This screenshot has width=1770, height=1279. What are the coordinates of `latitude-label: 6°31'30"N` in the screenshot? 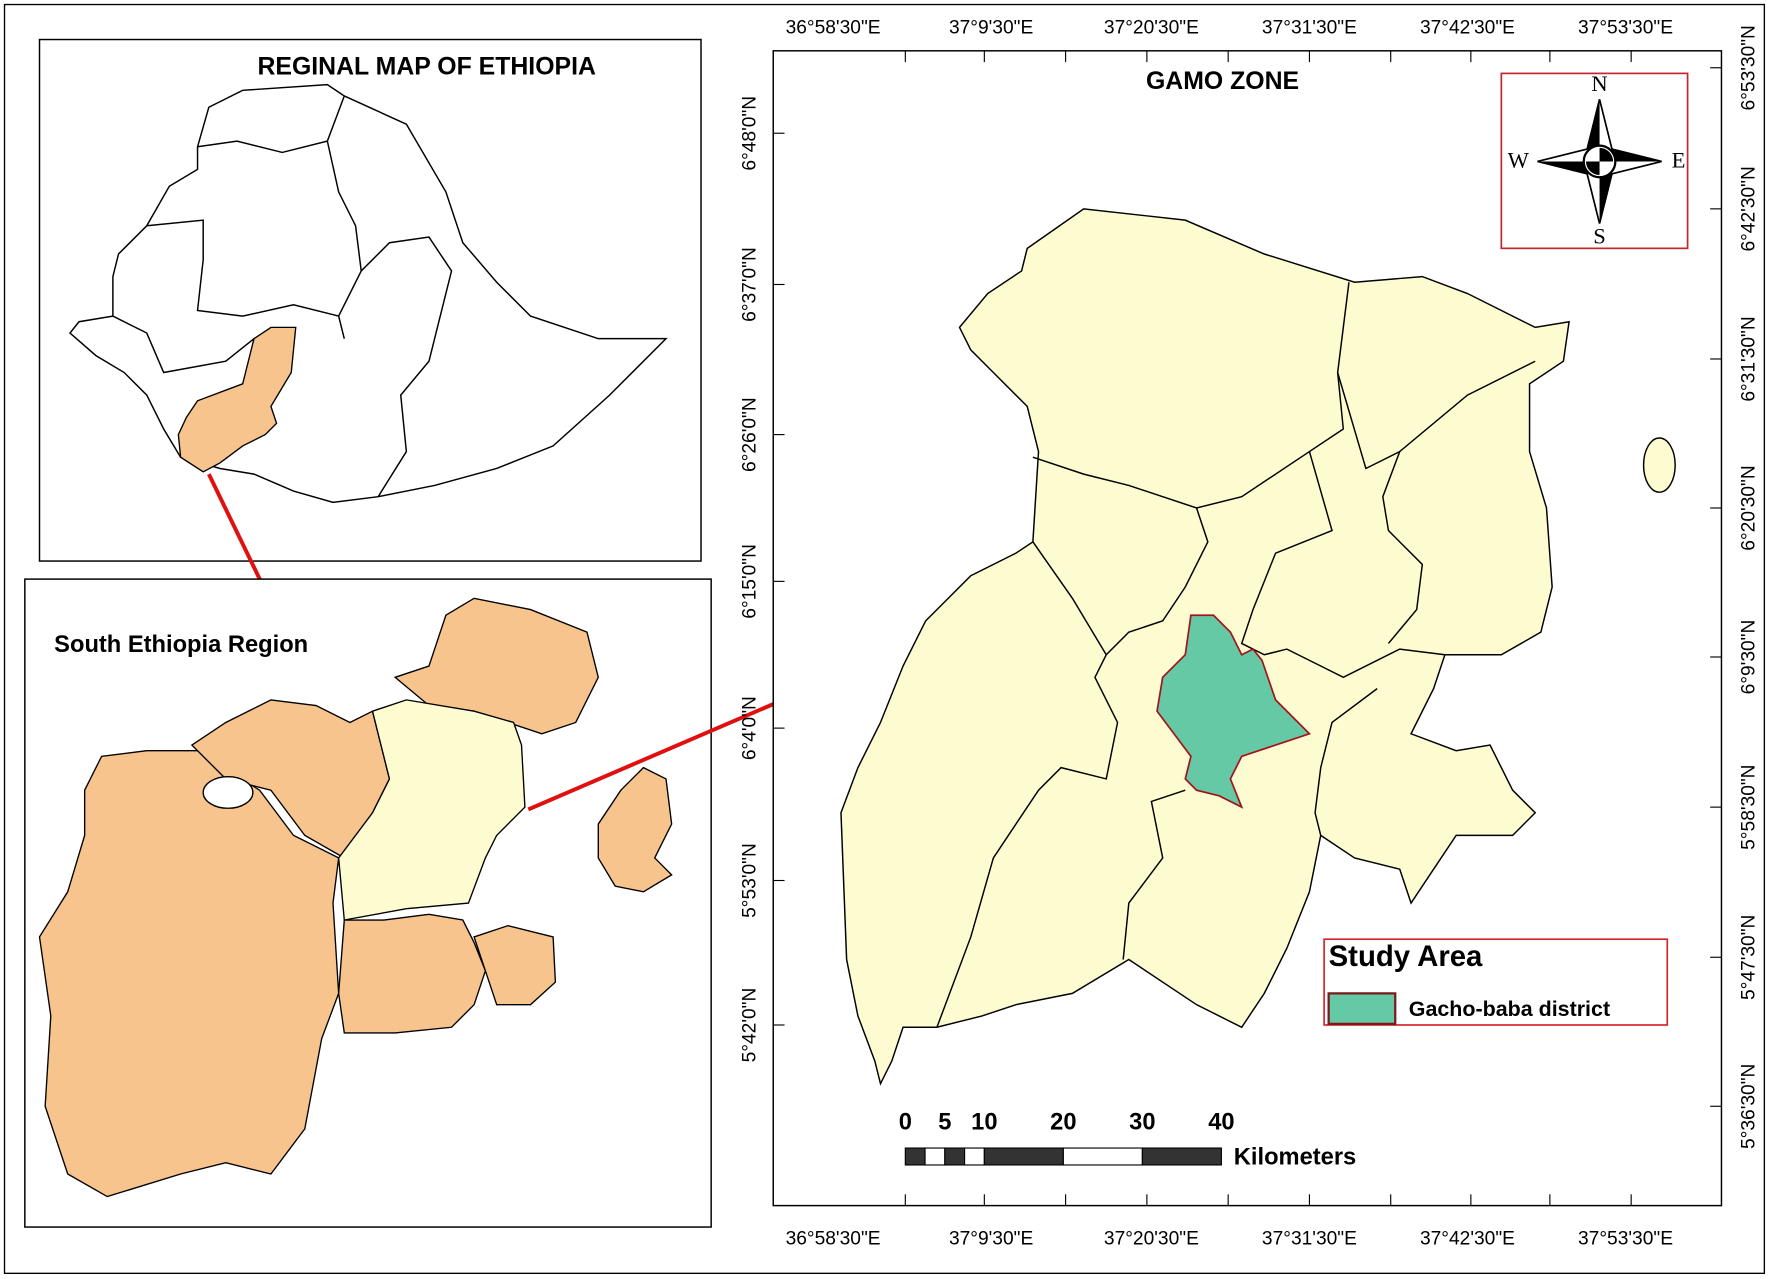 It's located at (1749, 358).